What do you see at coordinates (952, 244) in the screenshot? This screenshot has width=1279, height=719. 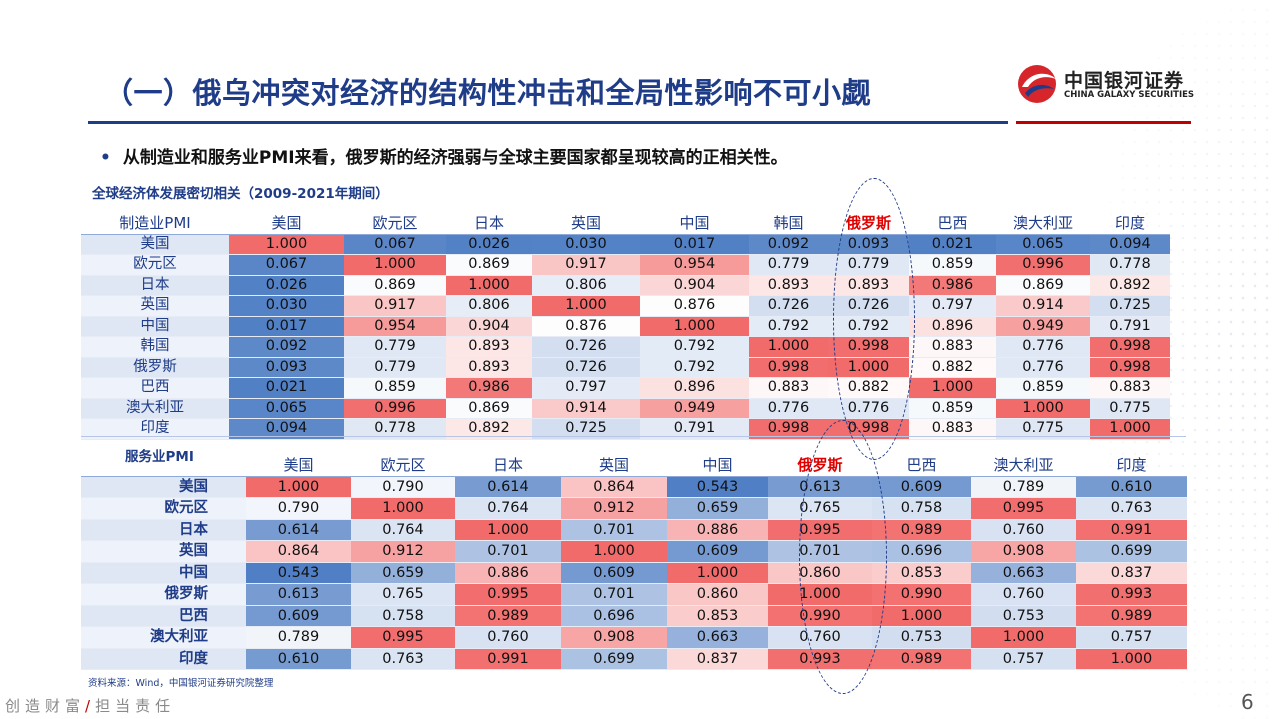 I see `mfg-value-cell: 0.021` at bounding box center [952, 244].